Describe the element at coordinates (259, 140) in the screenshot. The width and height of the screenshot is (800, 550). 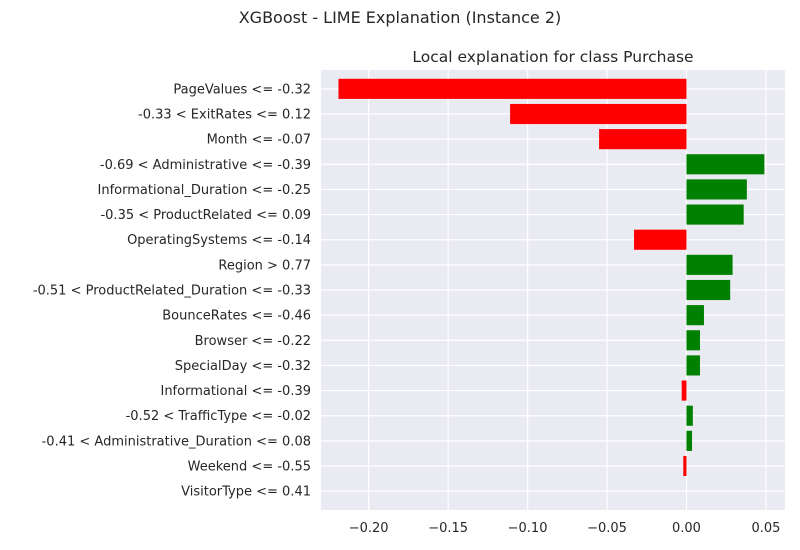
I see `y-tick-label: Month <= -0.07` at that location.